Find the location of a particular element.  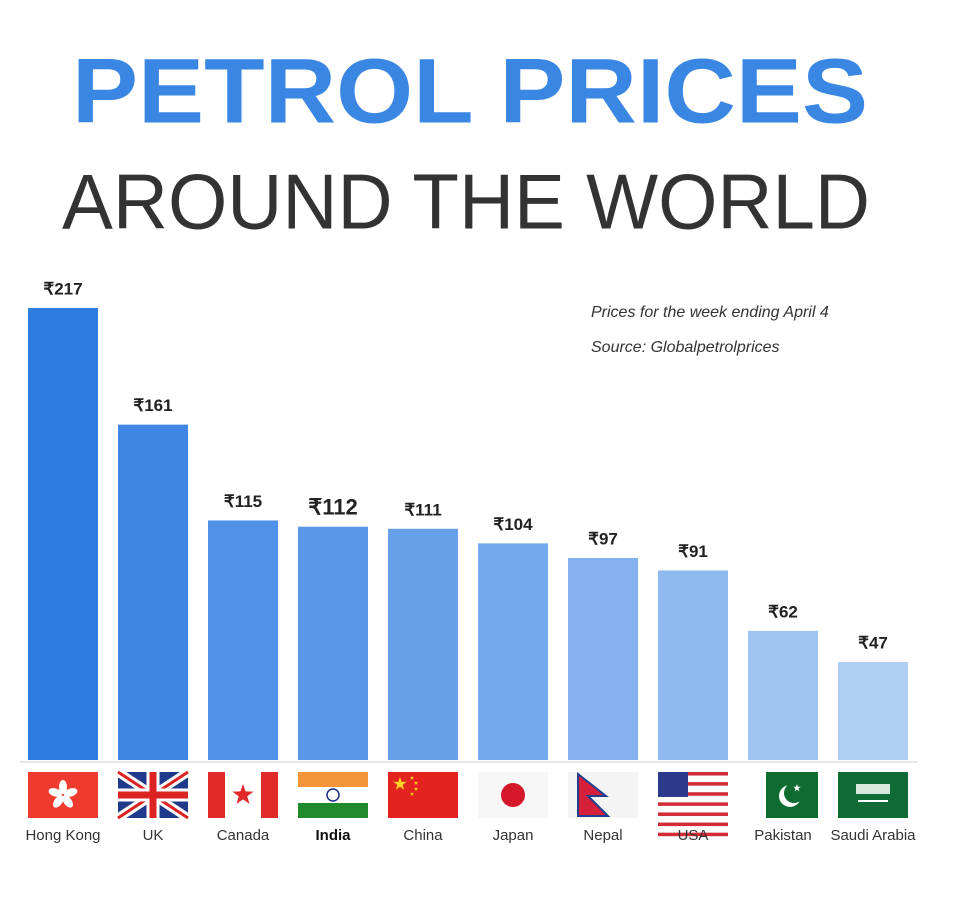

x-tick-label: UK is located at coordinates (153, 835).